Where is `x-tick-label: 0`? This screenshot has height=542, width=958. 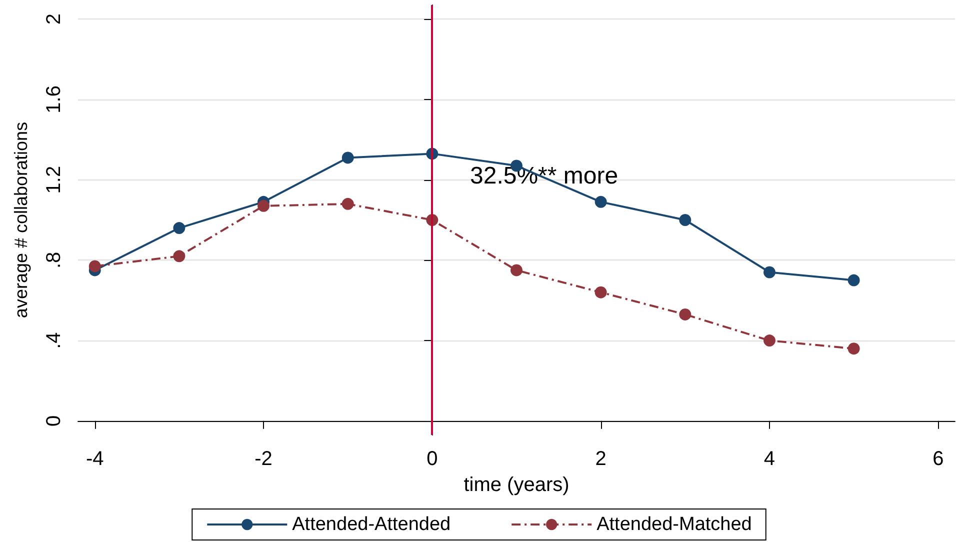
x-tick-label: 0 is located at coordinates (432, 459).